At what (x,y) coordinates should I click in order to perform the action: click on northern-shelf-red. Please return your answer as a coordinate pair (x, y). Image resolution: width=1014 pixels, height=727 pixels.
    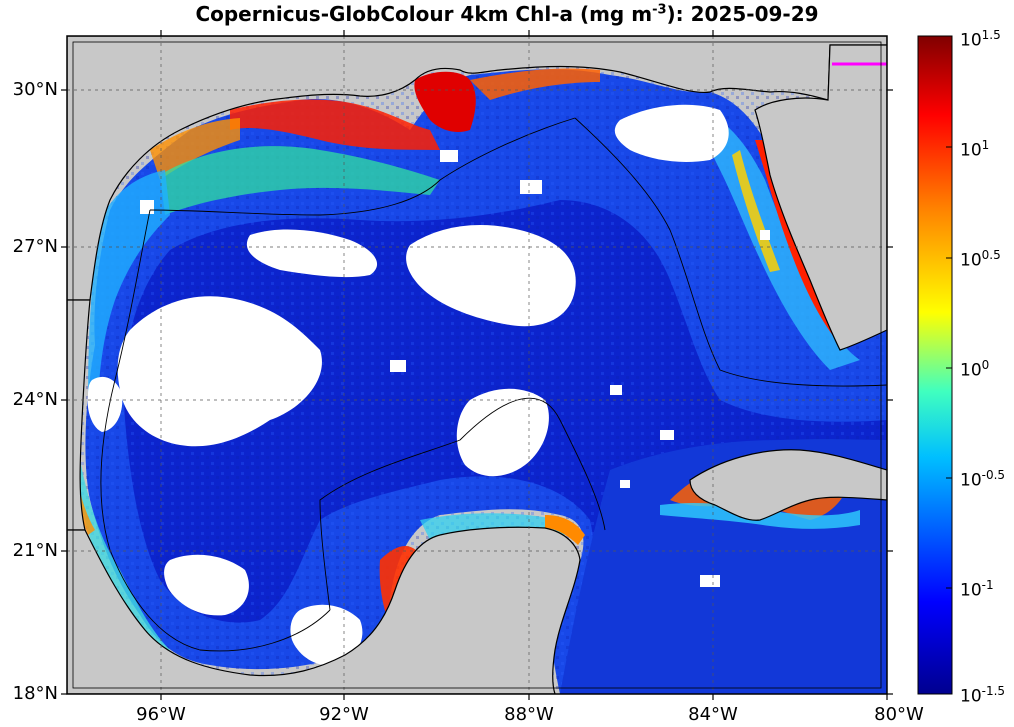
    Looking at the image, I should click on (335, 124).